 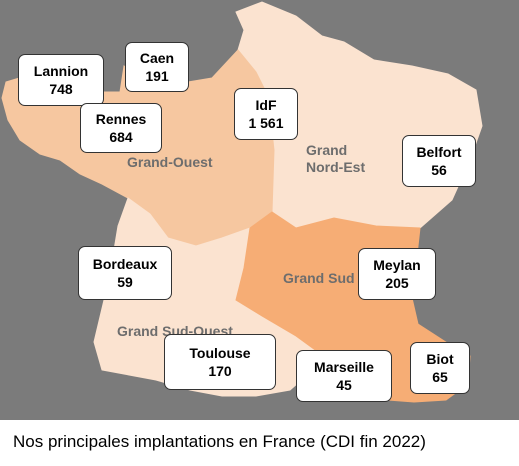 What do you see at coordinates (170, 162) in the screenshot?
I see `region-label-grand-ouest: Grand-Ouest` at bounding box center [170, 162].